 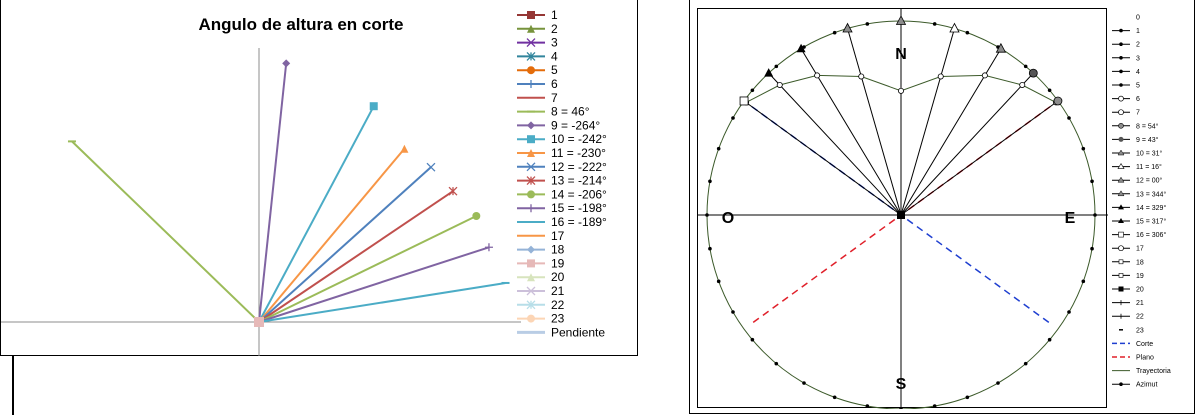 What do you see at coordinates (1137, 181) in the screenshot?
I see `azimuth-legend-entry: 12 = 00°` at bounding box center [1137, 181].